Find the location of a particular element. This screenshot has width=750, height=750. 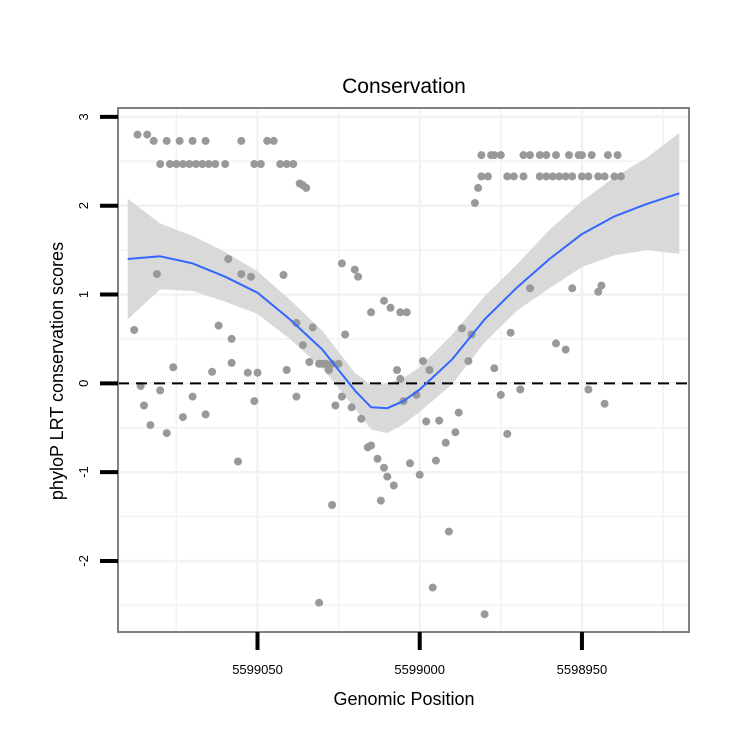

x-tick-label: 5599000 is located at coordinates (419, 669).